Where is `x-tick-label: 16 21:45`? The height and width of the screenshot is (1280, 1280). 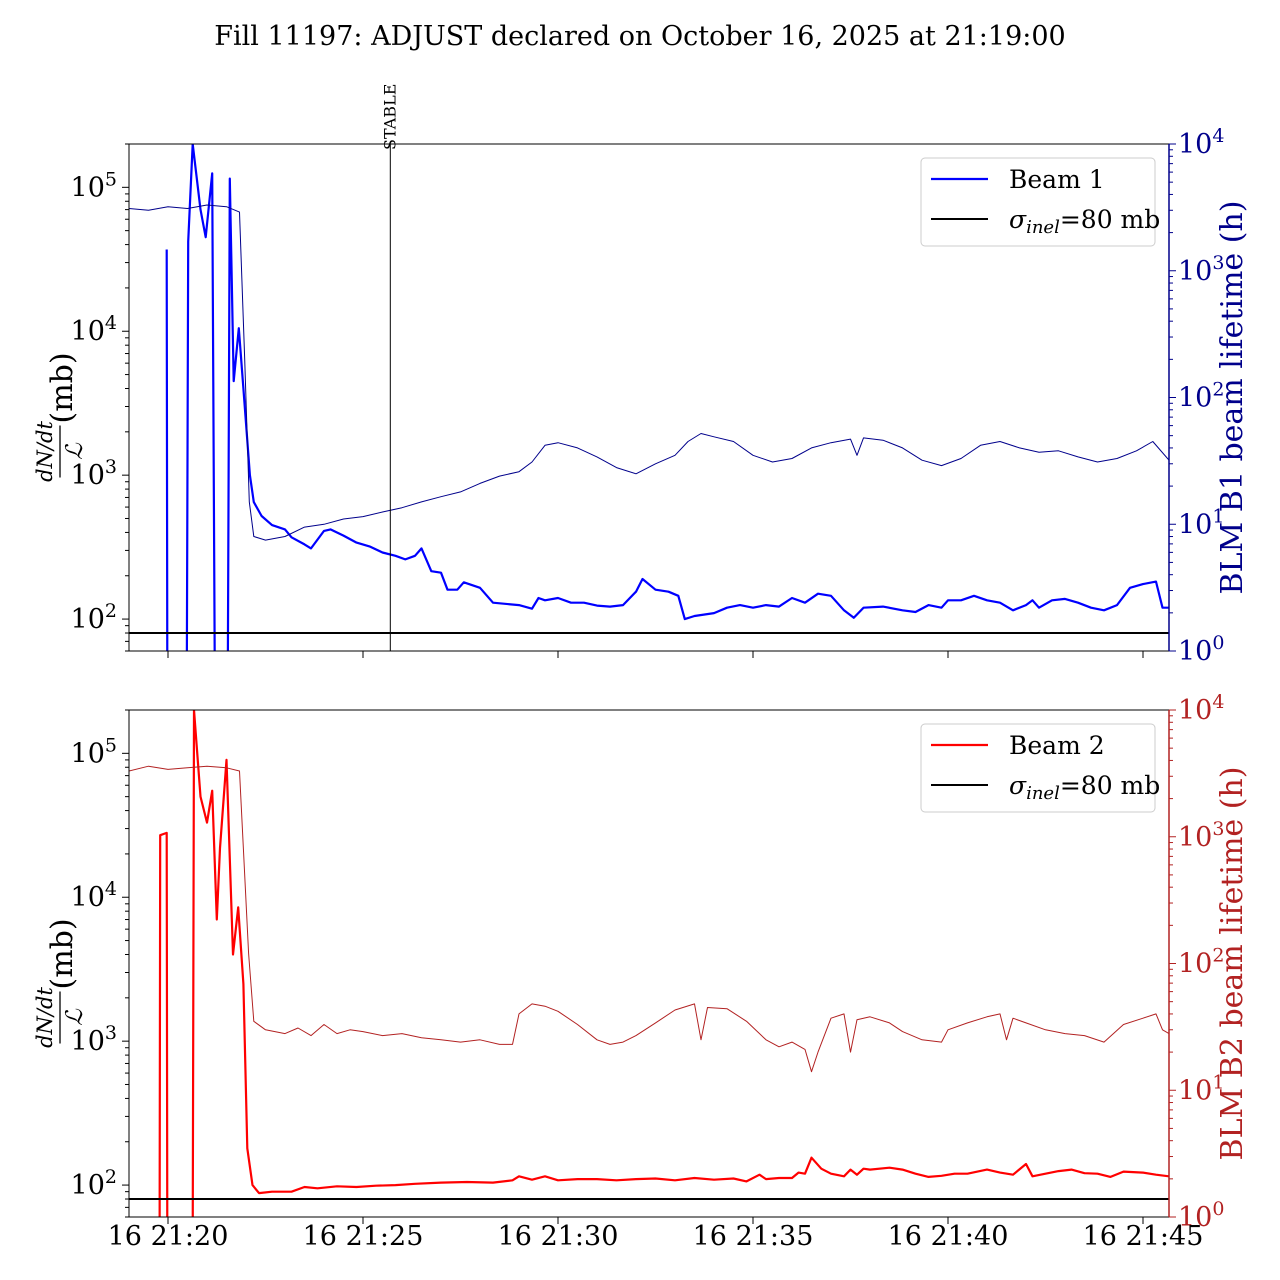
x-tick-label: 16 21:45 is located at coordinates (1143, 1236).